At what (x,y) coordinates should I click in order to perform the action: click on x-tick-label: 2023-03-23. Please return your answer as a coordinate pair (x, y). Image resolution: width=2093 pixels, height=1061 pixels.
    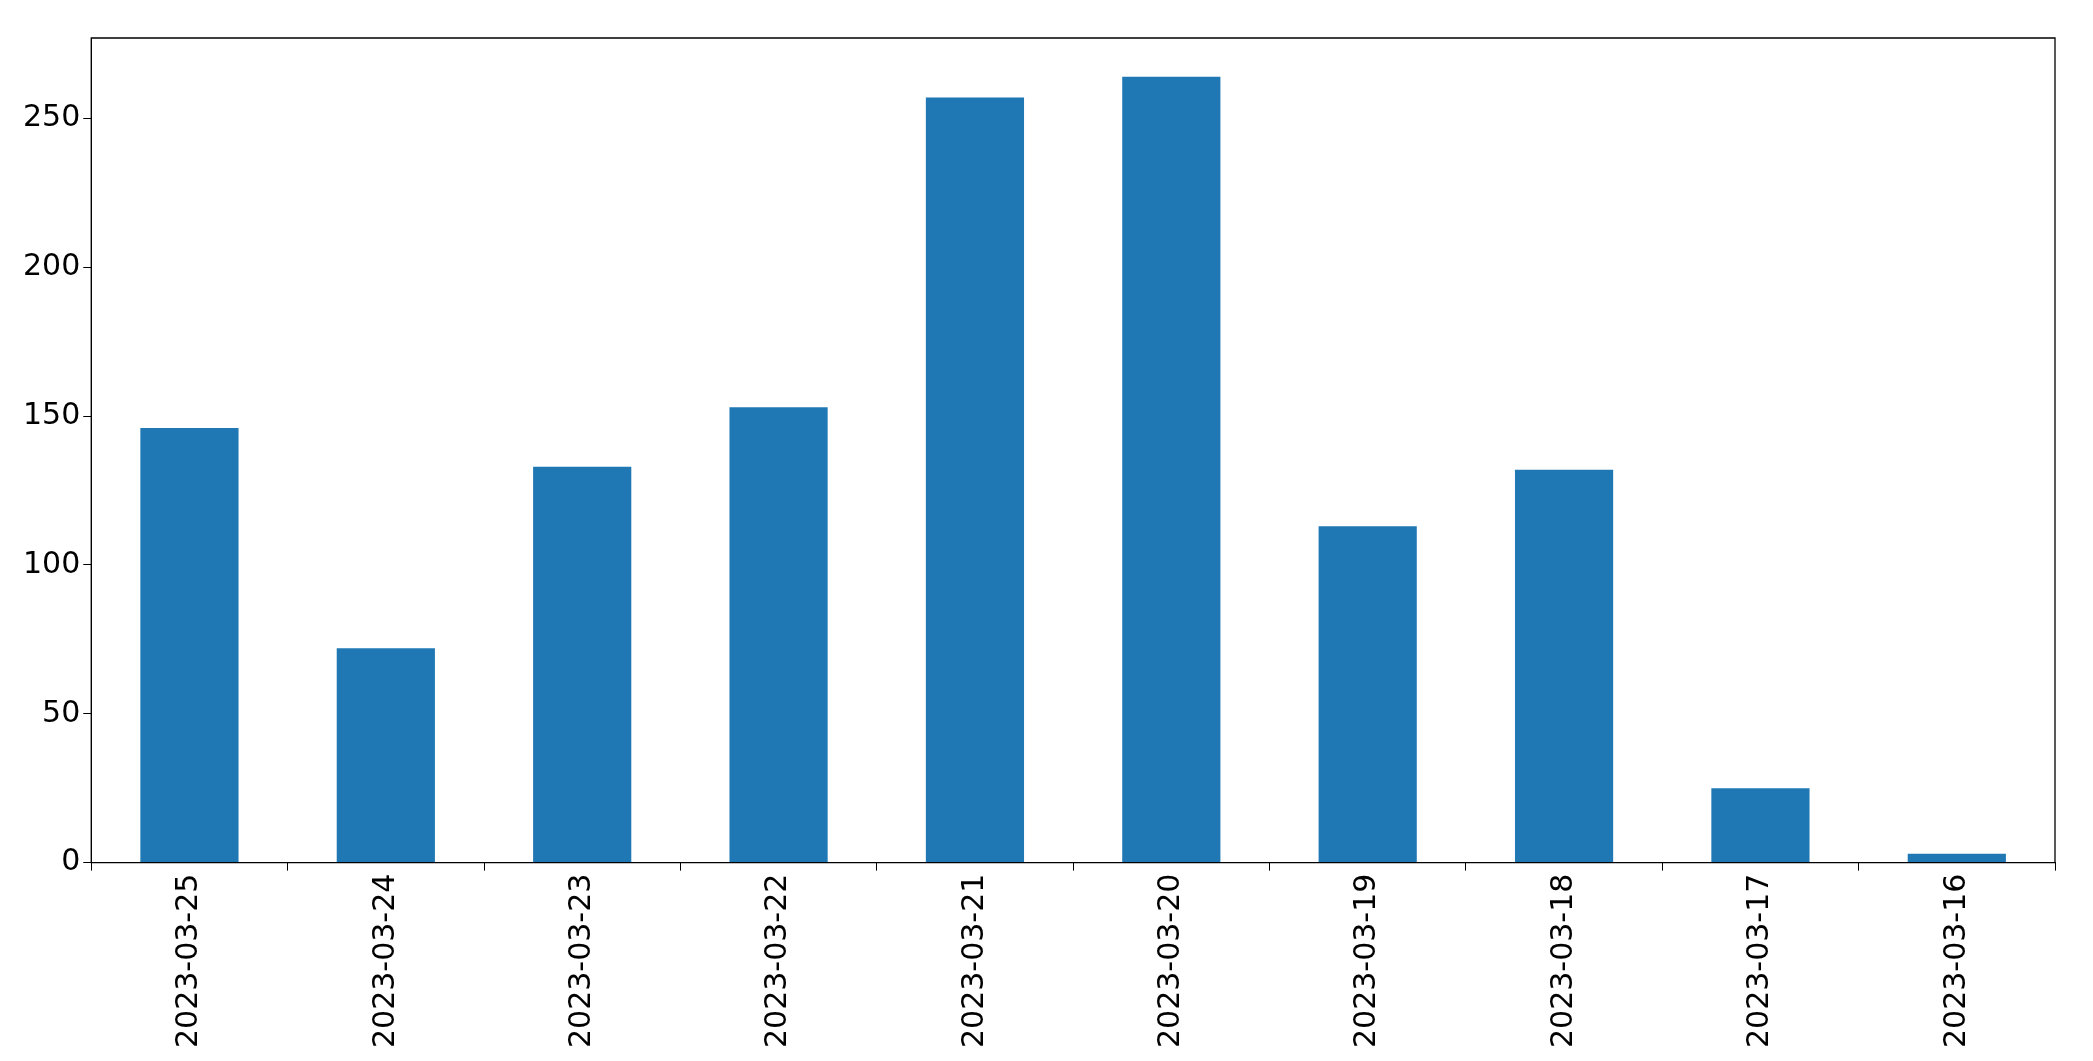
    Looking at the image, I should click on (579, 961).